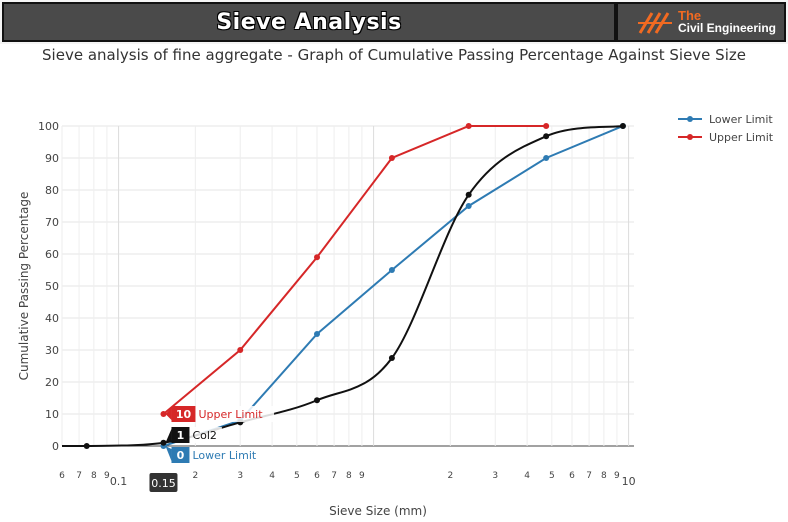  I want to click on x-tick-label: 10, so click(629, 481).